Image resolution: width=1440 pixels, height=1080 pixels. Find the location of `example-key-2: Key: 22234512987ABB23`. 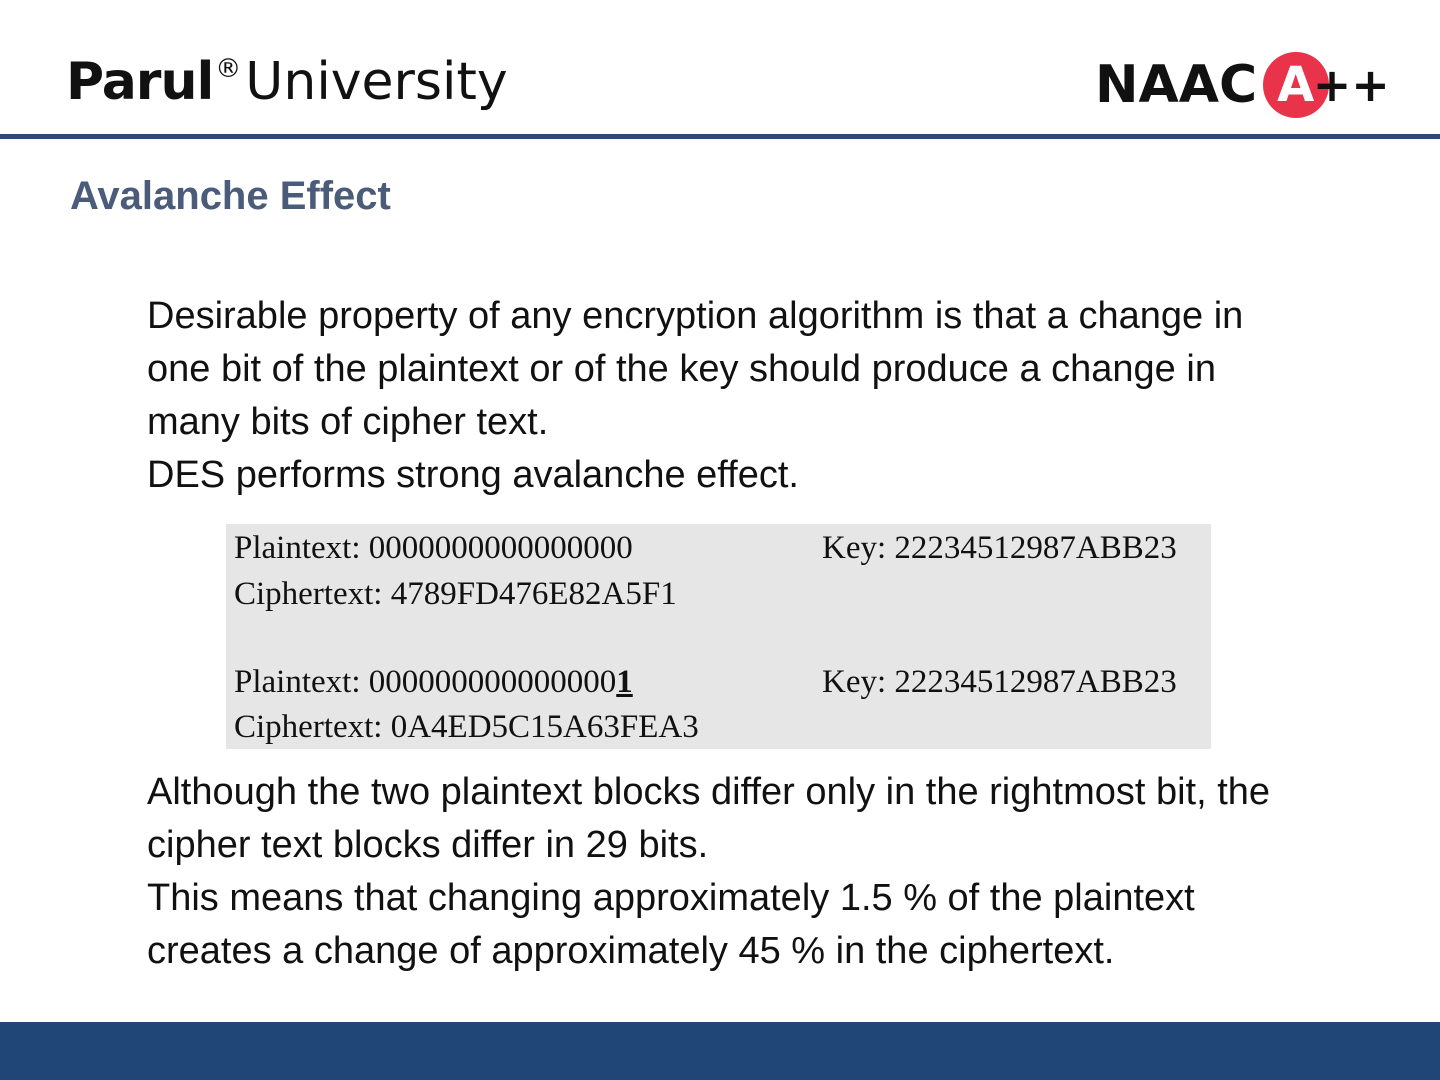

example-key-2: Key: 22234512987ABB23 is located at coordinates (999, 682).